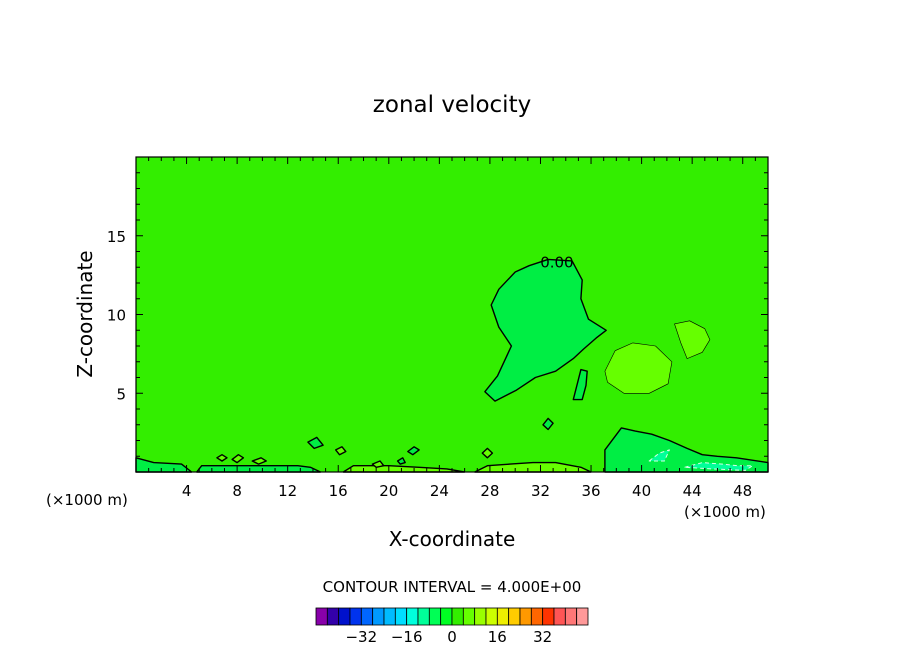  Describe the element at coordinates (659, 455) in the screenshot. I see `contour-region-dashed-cell-a` at that location.